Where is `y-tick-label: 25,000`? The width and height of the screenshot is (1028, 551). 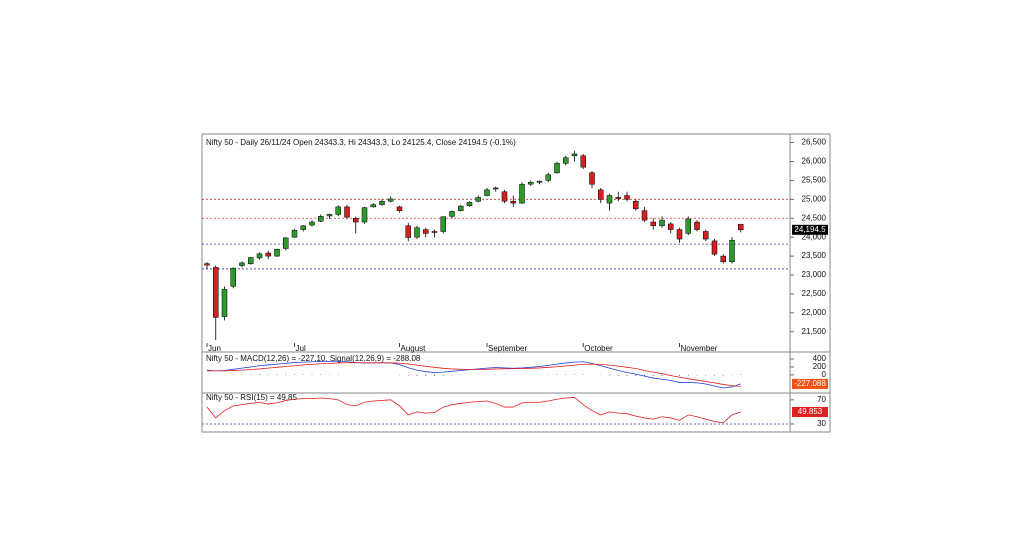 y-tick-label: 25,000 is located at coordinates (814, 198).